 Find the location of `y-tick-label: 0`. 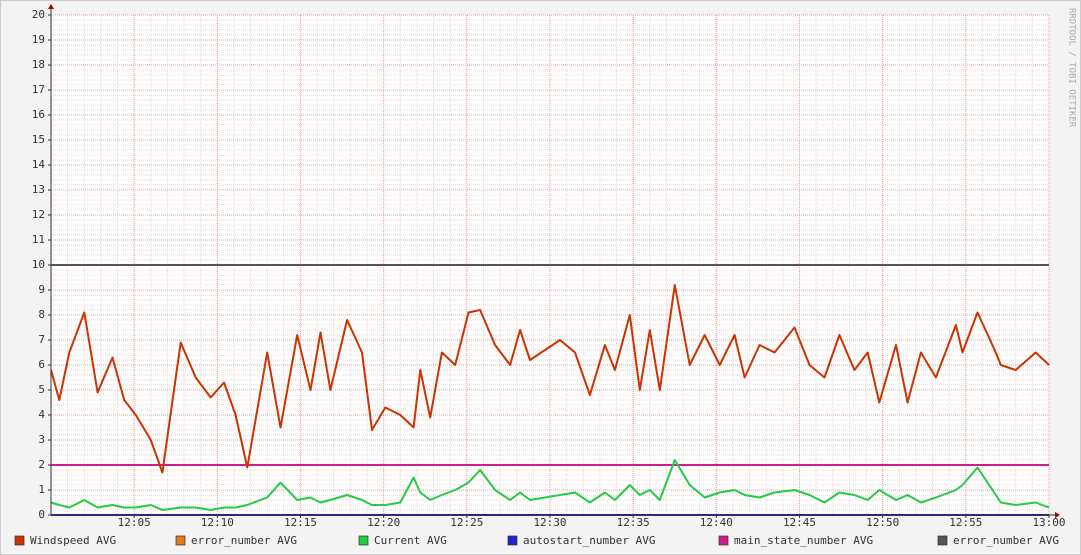

y-tick-label: 0 is located at coordinates (41, 514).